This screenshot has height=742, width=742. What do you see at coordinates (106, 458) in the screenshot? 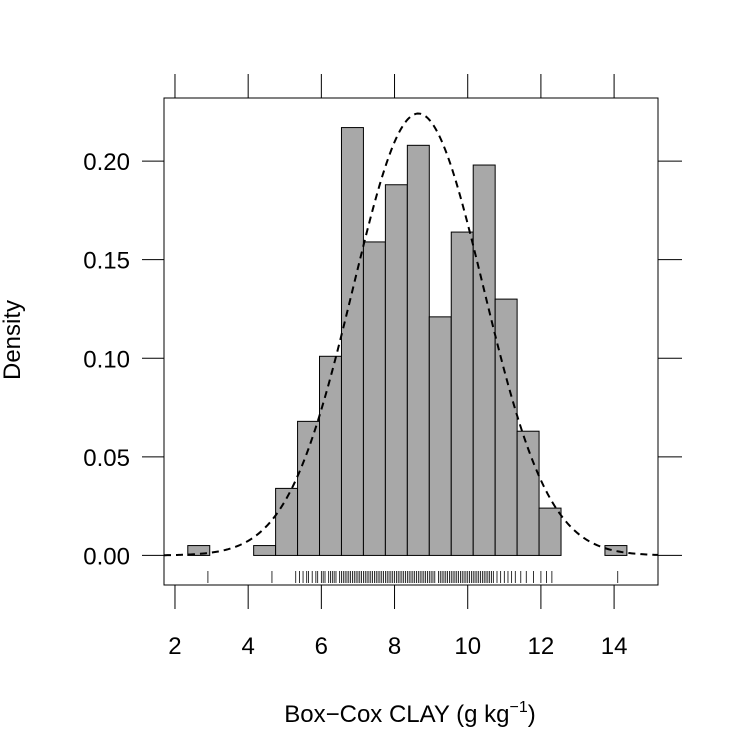
I see `y-tick-label: 0.05` at bounding box center [106, 458].